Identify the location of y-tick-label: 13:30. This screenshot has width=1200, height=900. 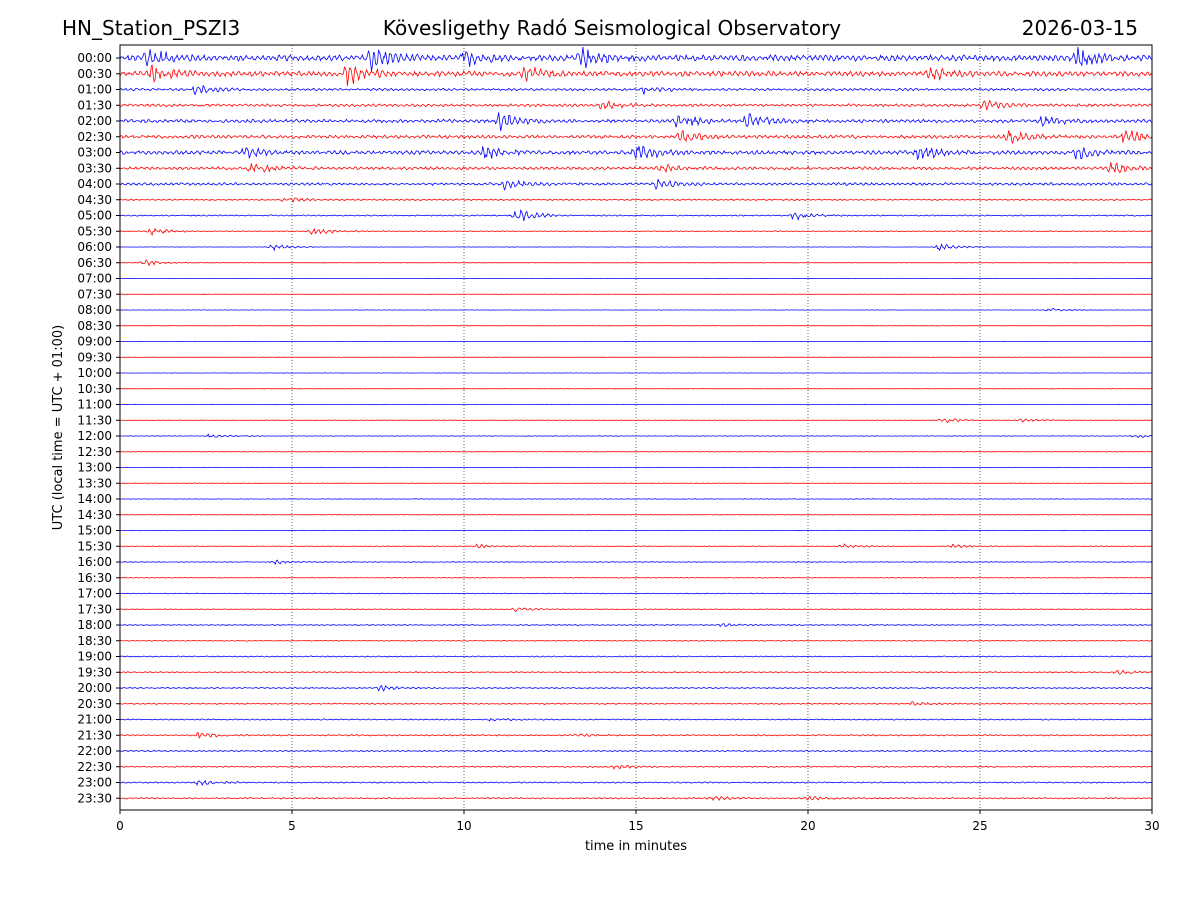
(94, 483).